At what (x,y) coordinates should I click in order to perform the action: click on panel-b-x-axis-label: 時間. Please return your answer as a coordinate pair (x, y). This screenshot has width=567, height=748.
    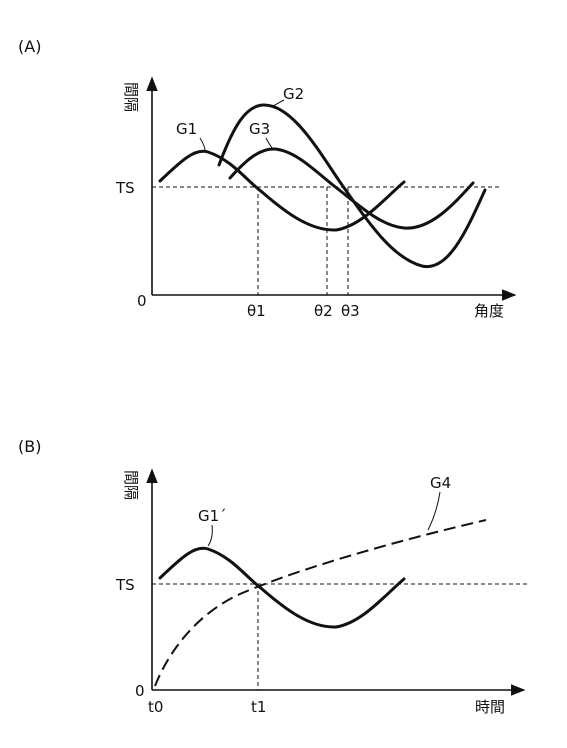
    Looking at the image, I should click on (490, 707).